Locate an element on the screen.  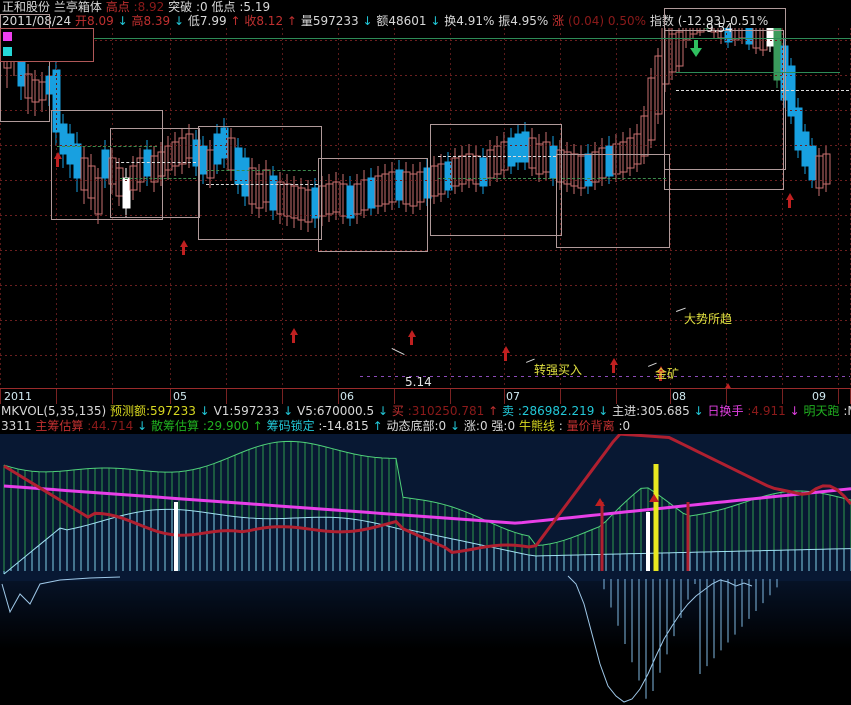
text-run: :44.714 is located at coordinates (110, 426).